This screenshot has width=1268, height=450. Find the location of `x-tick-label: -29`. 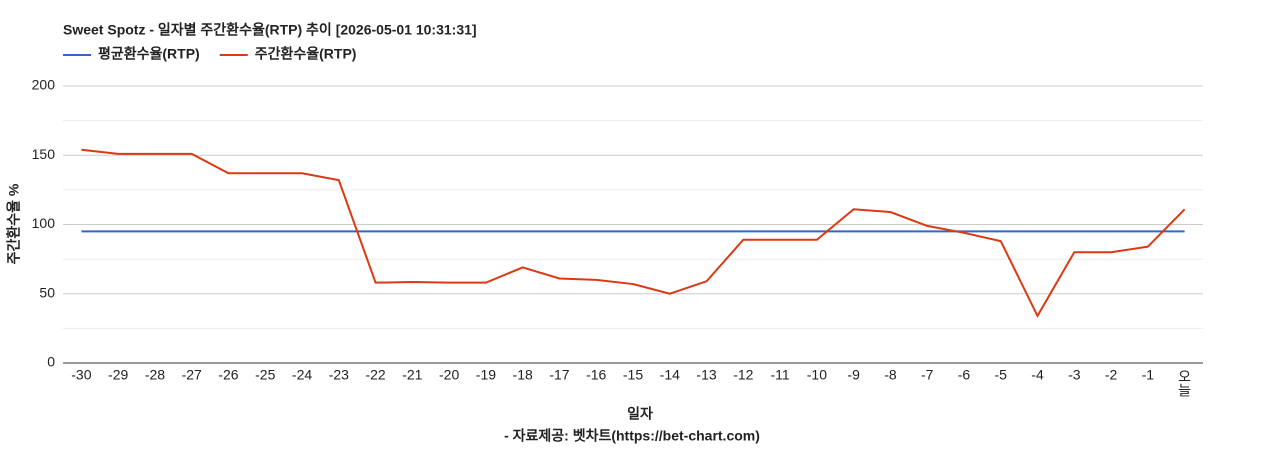

x-tick-label: -29 is located at coordinates (118, 375).